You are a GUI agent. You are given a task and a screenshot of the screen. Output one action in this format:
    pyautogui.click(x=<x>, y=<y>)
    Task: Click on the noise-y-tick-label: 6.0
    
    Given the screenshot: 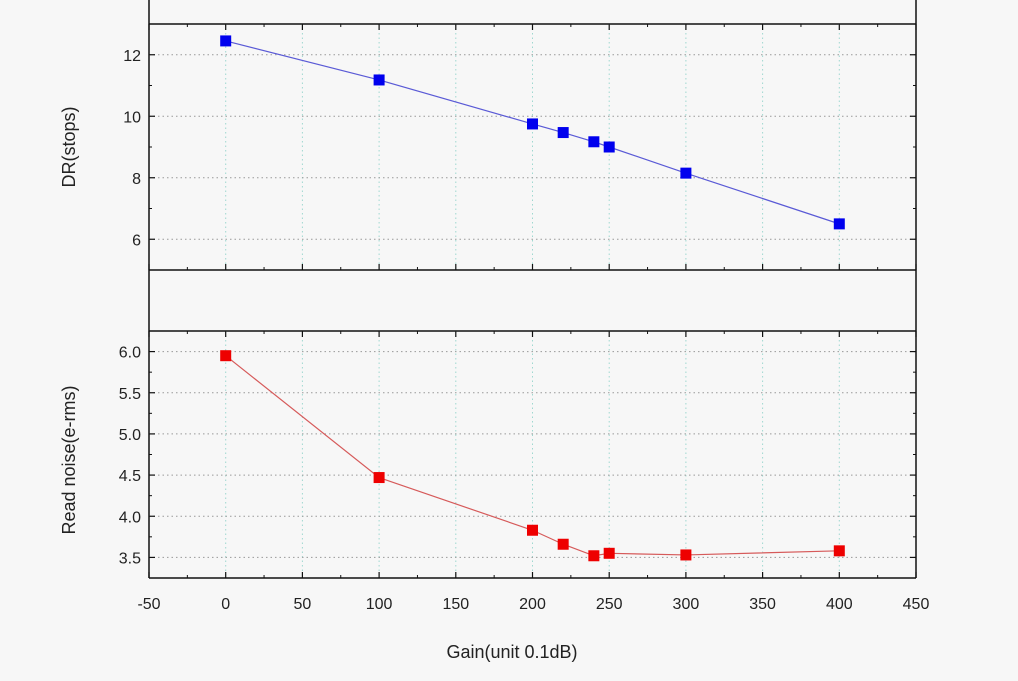 What is the action you would take?
    pyautogui.click(x=130, y=353)
    